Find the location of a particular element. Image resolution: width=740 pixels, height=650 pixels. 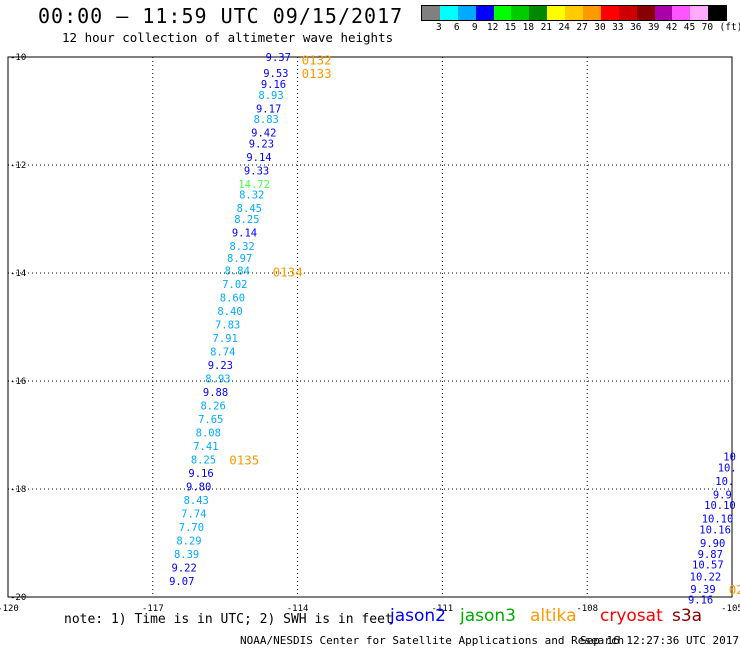

pass-time-label: 0133 is located at coordinates (317, 73).